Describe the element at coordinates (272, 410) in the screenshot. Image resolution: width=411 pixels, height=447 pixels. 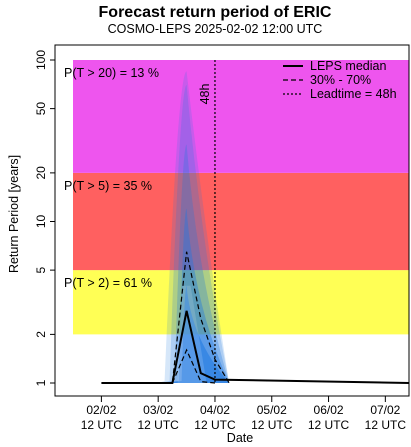
I see `x-tick-label-date-3: 05/02` at that location.